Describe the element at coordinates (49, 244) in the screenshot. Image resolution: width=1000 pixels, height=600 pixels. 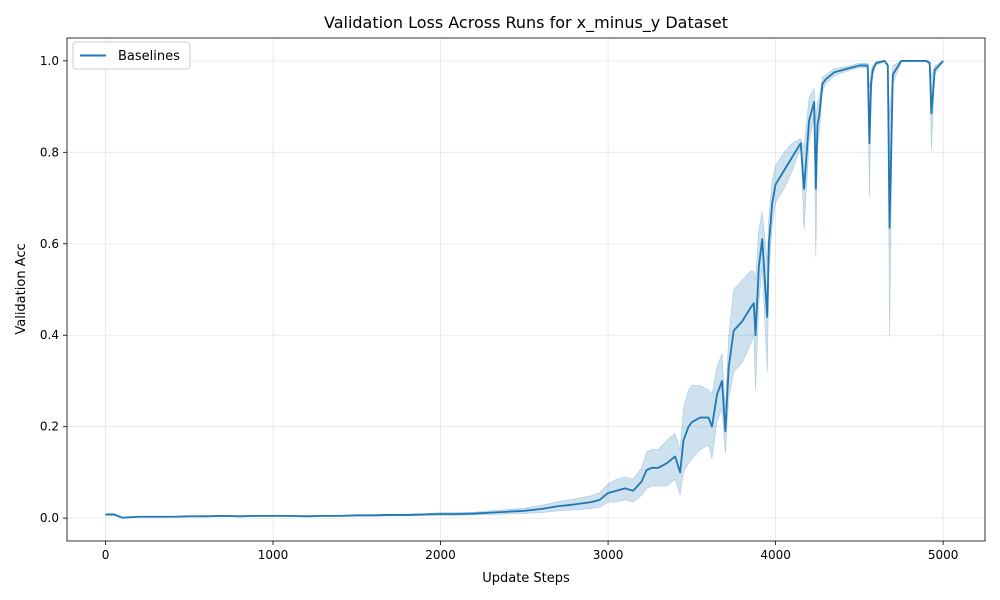
I see `y-tick-label: 0.6` at that location.